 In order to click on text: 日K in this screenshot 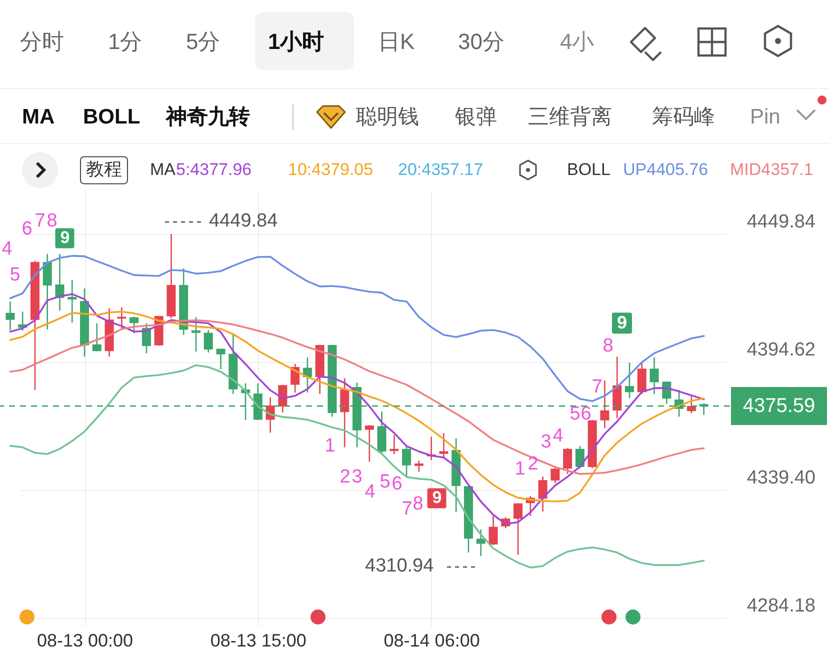, I will do `click(396, 42)`.